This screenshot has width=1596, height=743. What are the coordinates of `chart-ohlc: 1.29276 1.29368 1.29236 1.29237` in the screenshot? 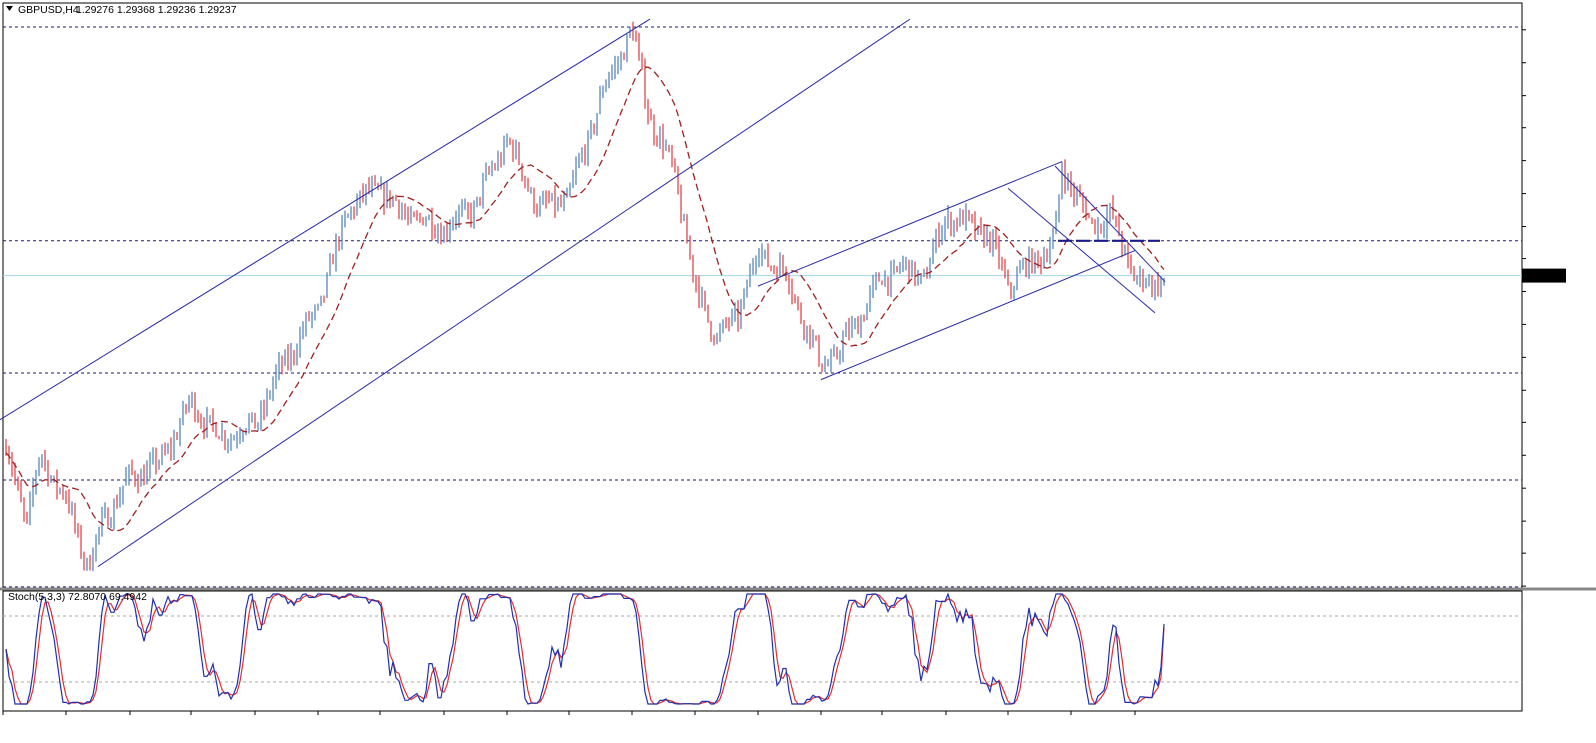 It's located at (156, 10).